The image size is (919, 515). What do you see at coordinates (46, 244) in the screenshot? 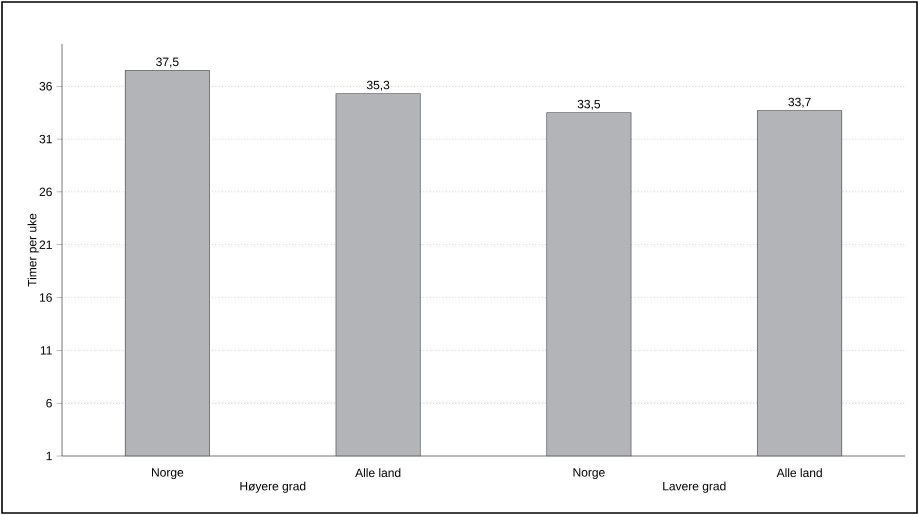
I see `y-tick-label: 21` at bounding box center [46, 244].